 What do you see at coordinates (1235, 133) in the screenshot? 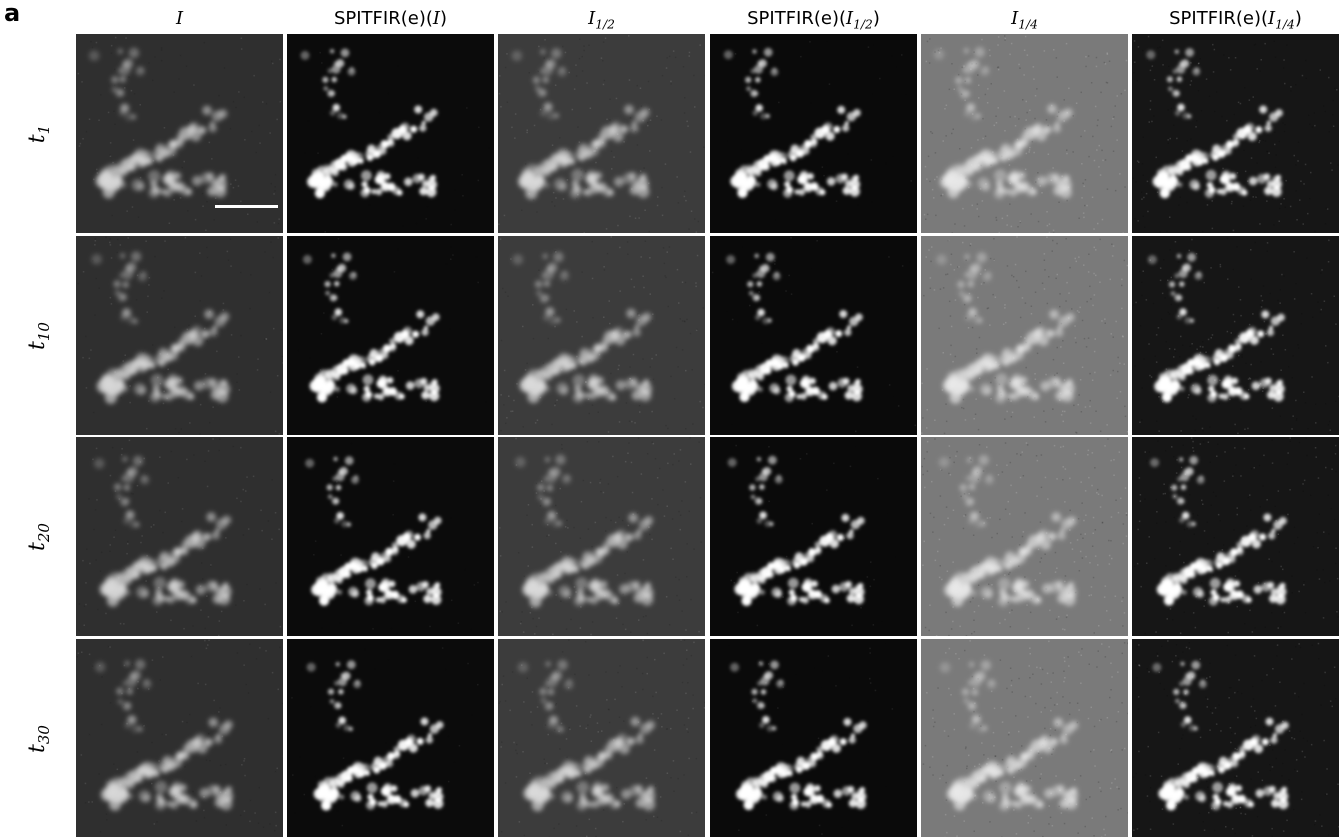
I see `micrograph-r1-c6` at bounding box center [1235, 133].